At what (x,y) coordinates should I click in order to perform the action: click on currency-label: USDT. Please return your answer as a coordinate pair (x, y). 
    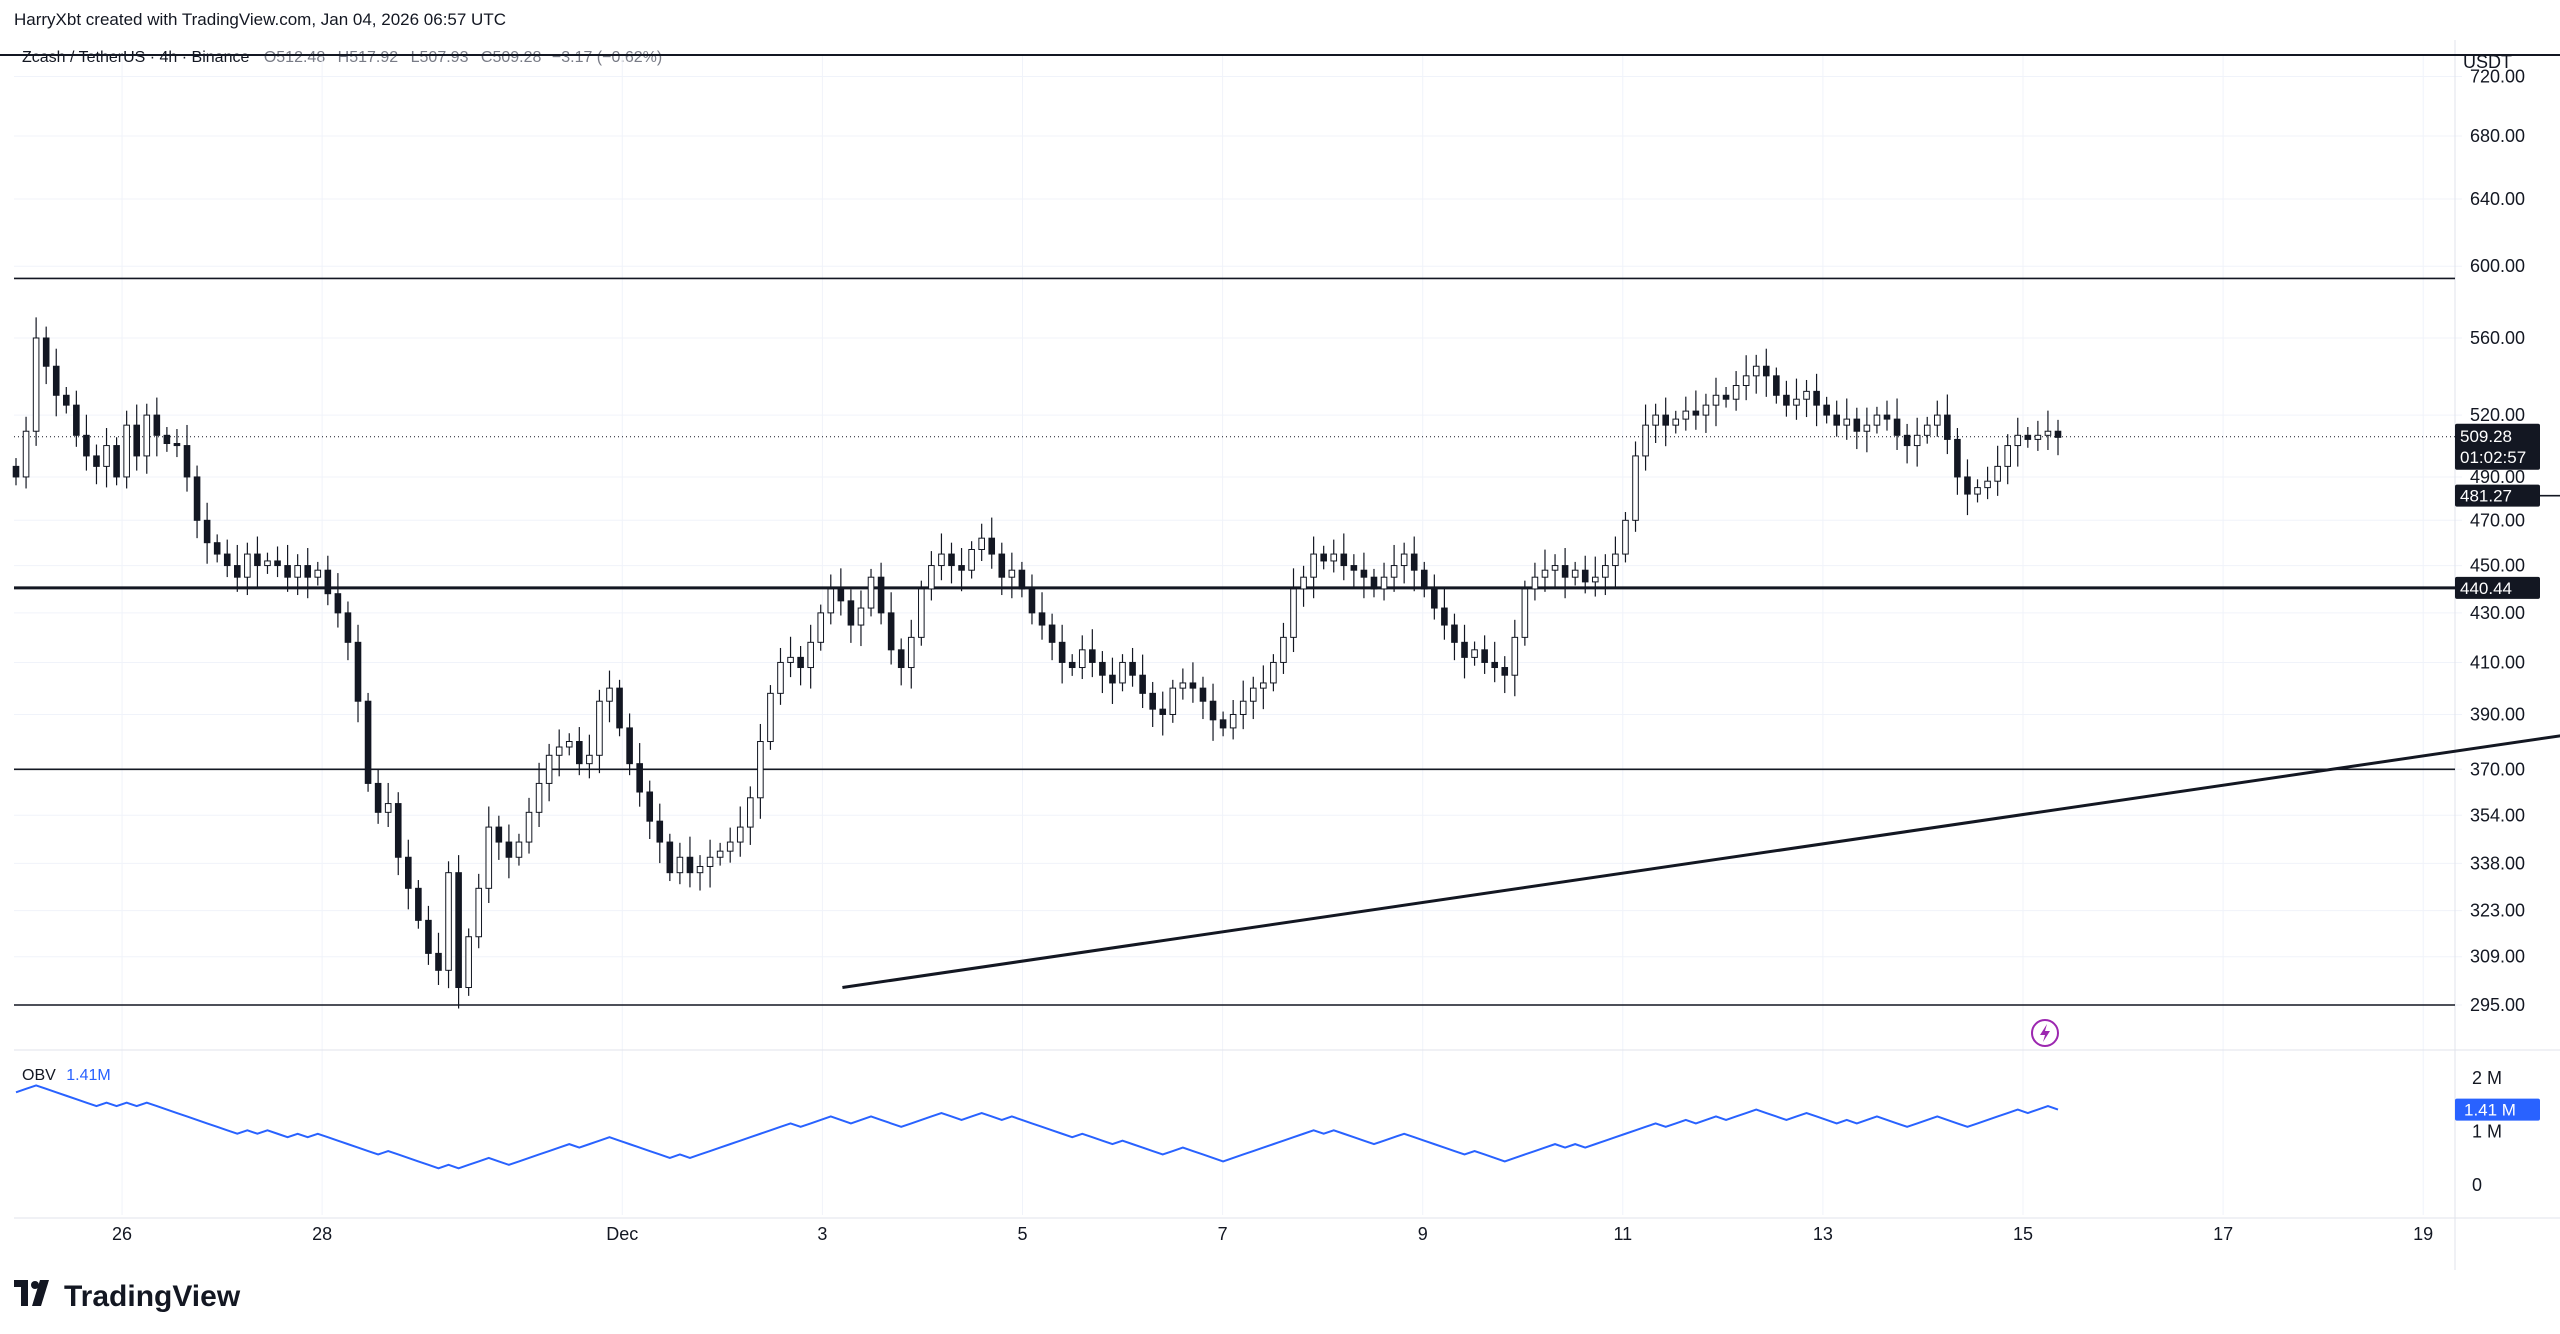
    Looking at the image, I should click on (2487, 62).